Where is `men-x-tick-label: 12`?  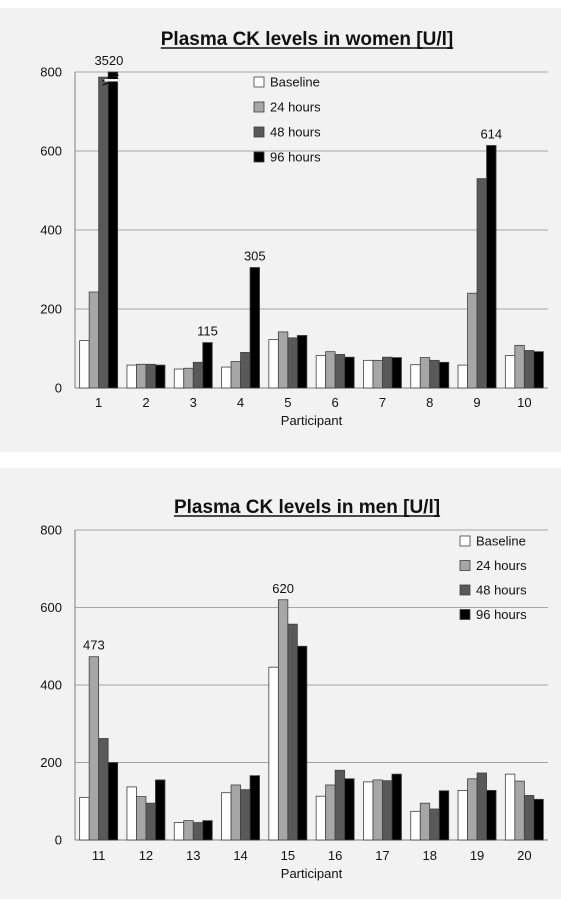
men-x-tick-label: 12 is located at coordinates (146, 855).